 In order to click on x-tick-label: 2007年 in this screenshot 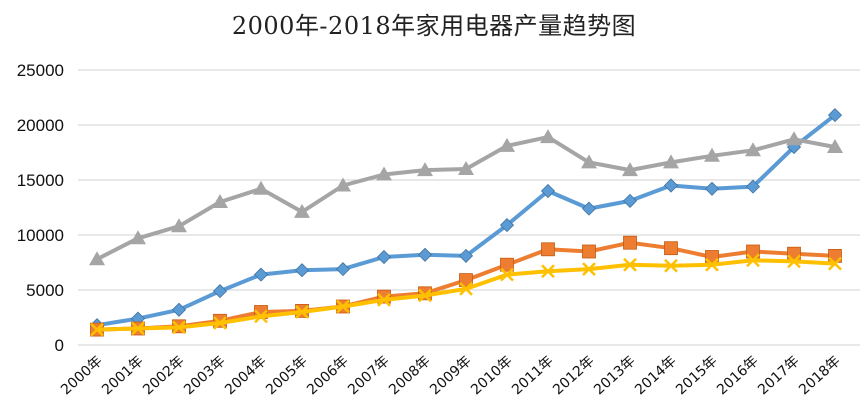, I will do `click(369, 375)`.